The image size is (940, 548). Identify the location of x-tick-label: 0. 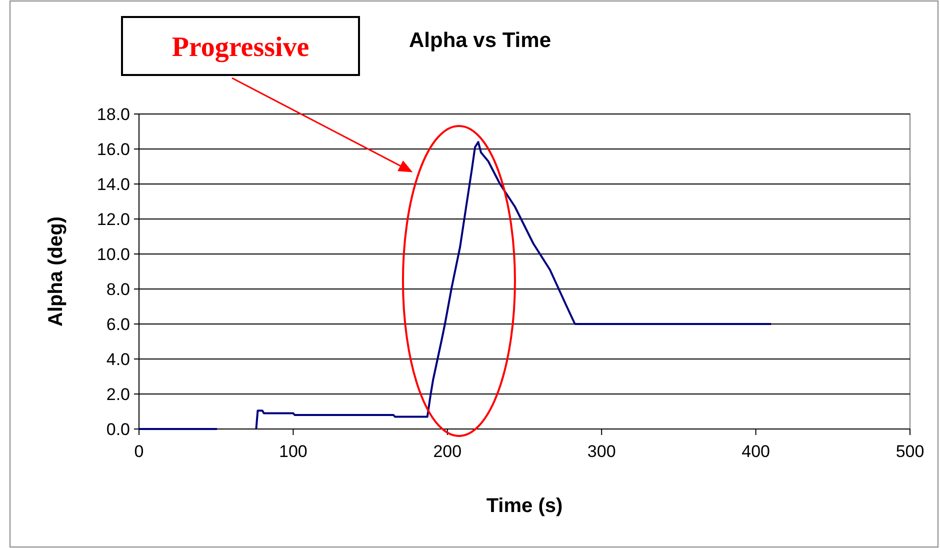
(139, 451).